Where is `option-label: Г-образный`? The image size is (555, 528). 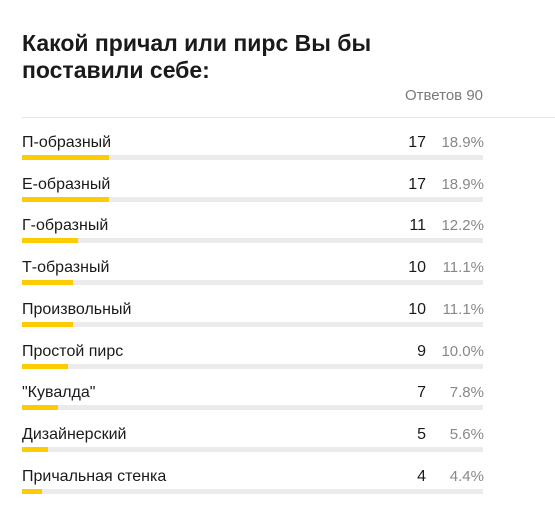
option-label: Г-образный is located at coordinates (65, 226).